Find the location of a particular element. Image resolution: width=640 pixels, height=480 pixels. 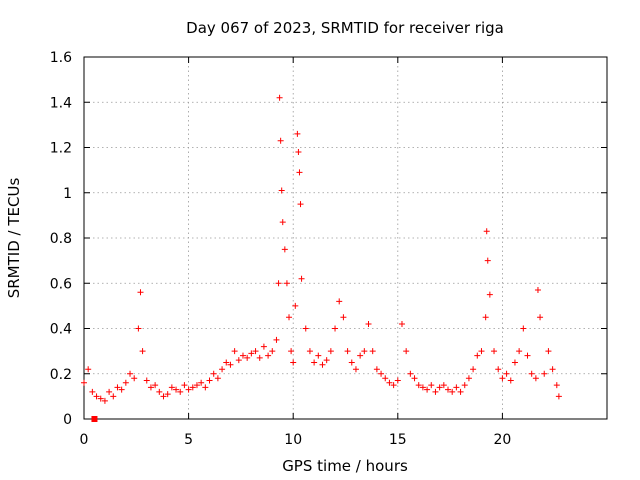

y-tick-label: 0.8 is located at coordinates (61, 239).